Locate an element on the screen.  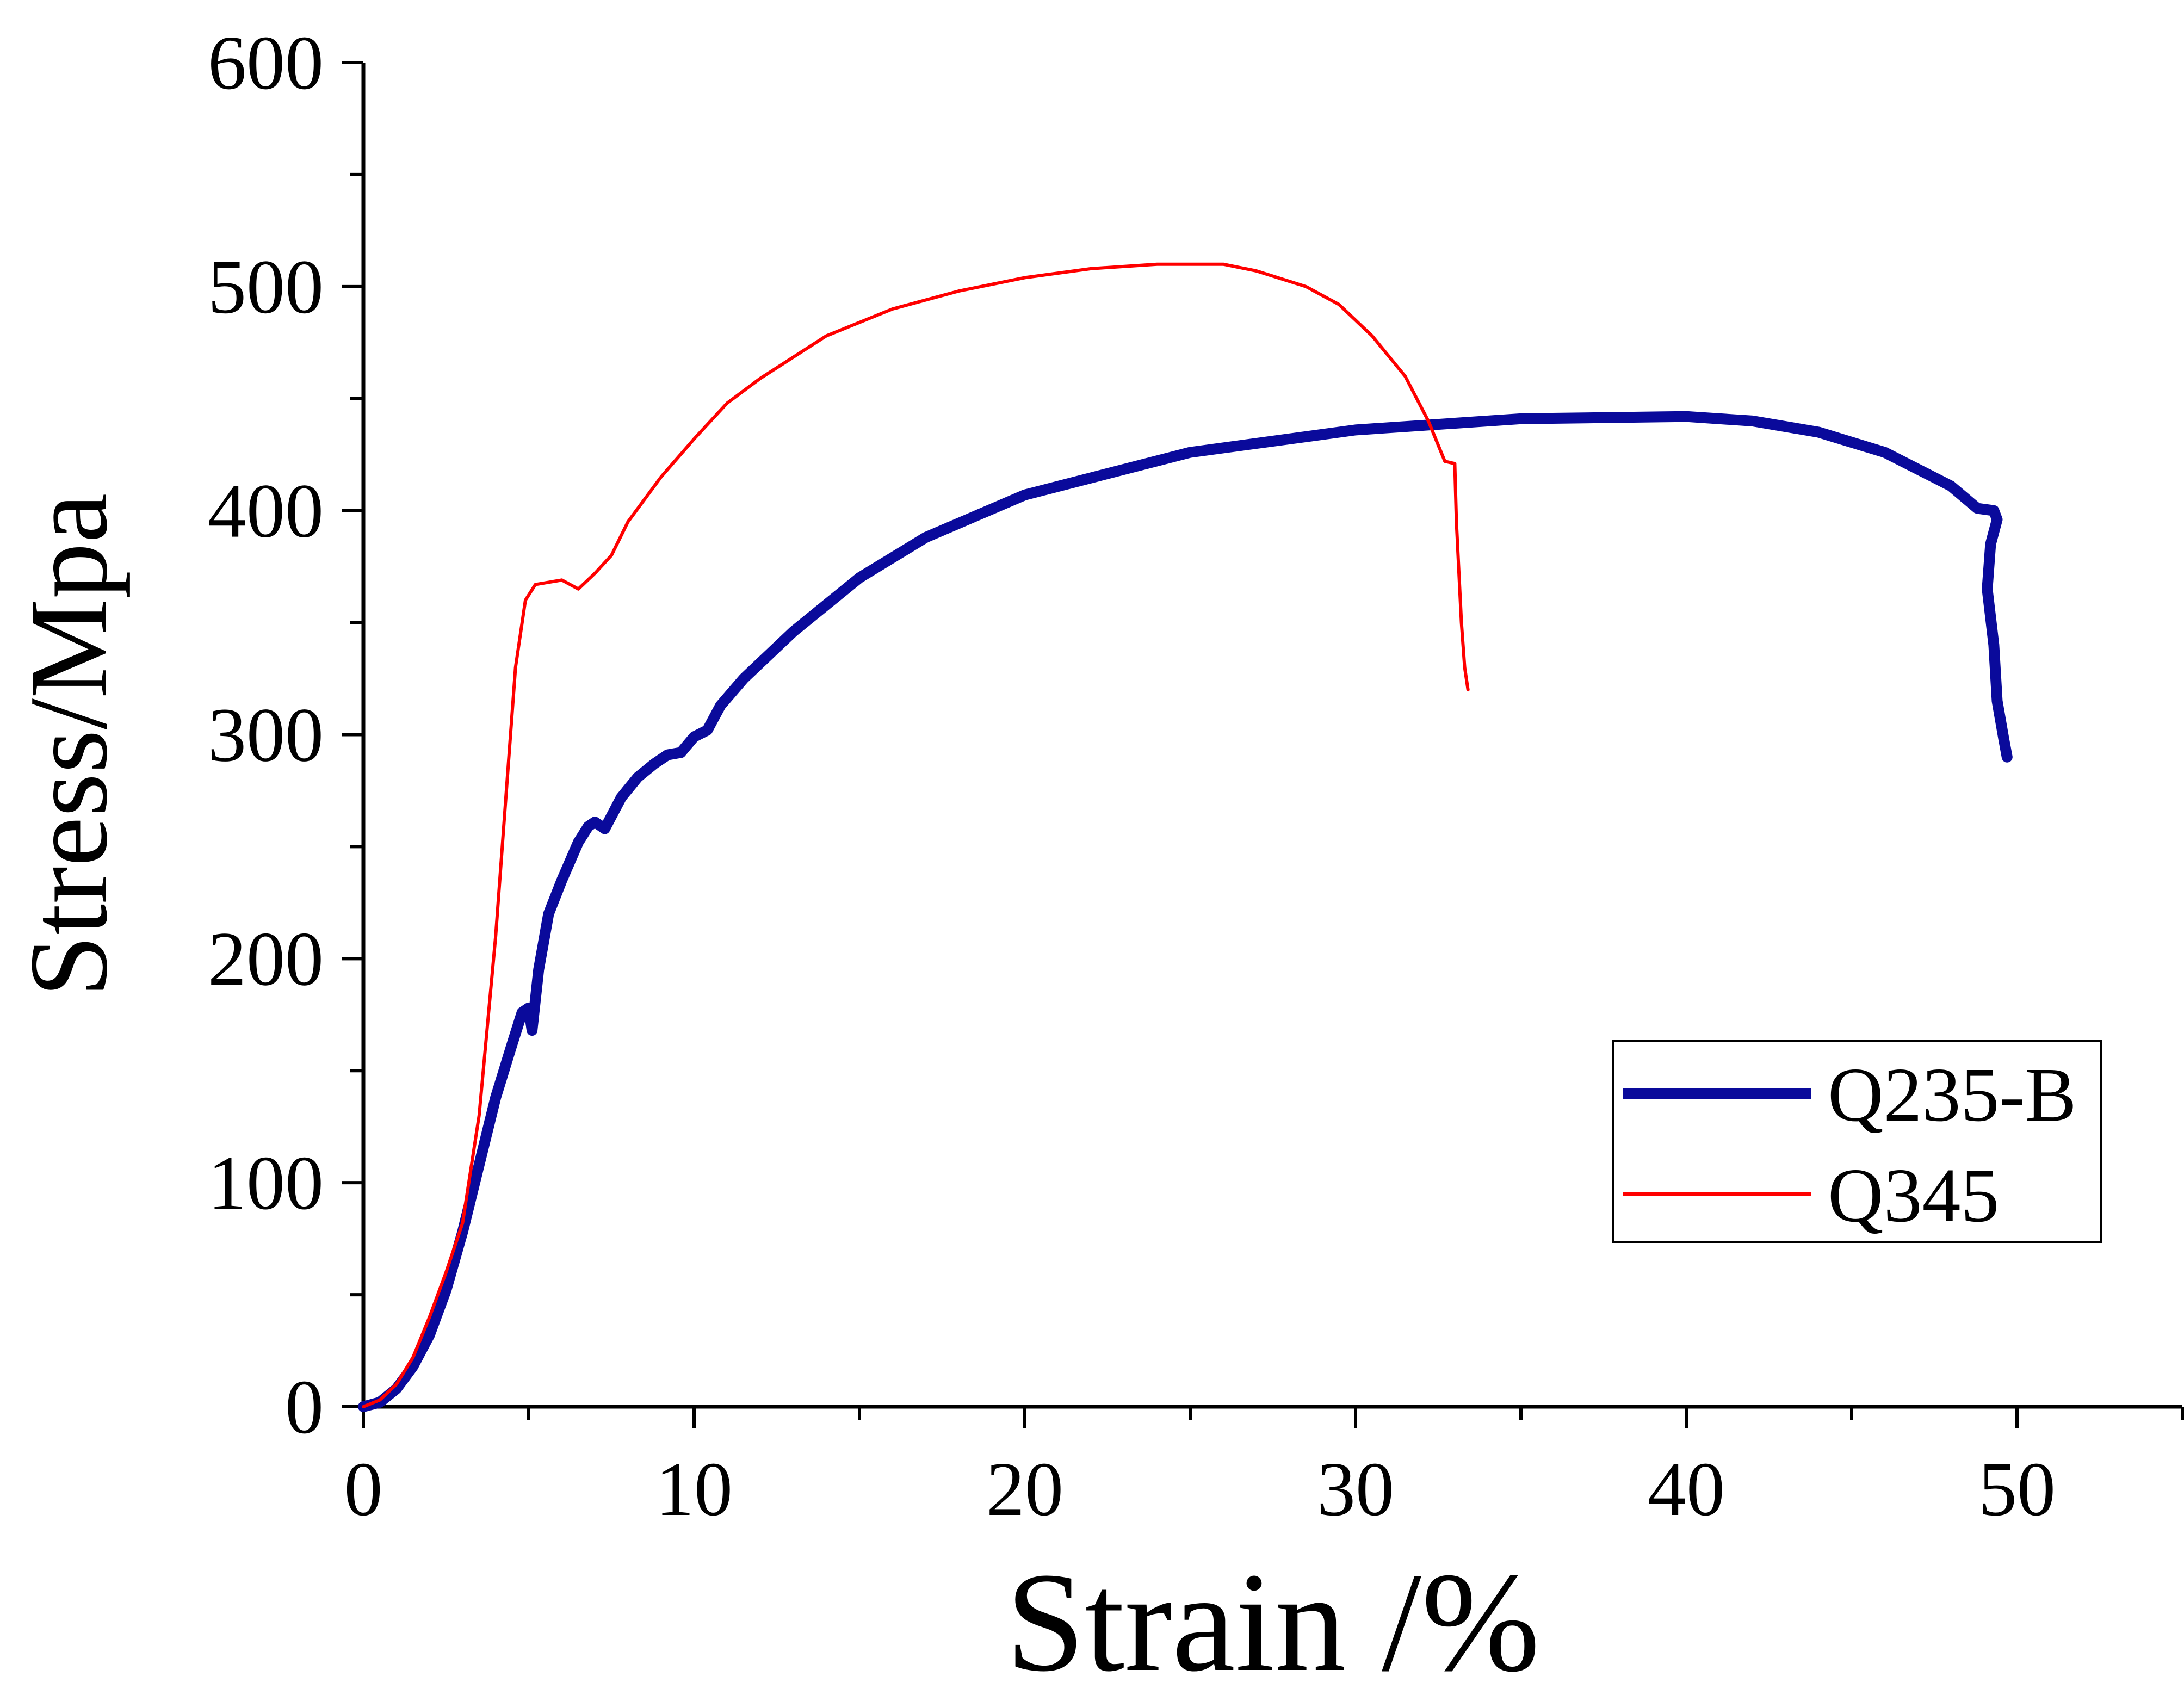
x-tick-label: 40 is located at coordinates (1686, 1489).